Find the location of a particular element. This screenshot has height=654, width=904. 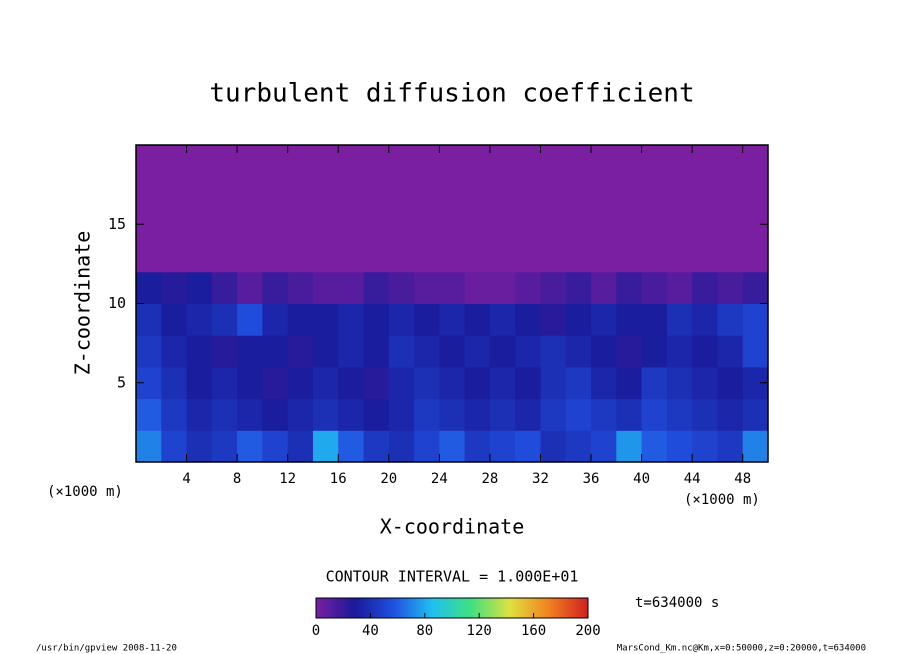

x-tick-label: 40 is located at coordinates (641, 479).